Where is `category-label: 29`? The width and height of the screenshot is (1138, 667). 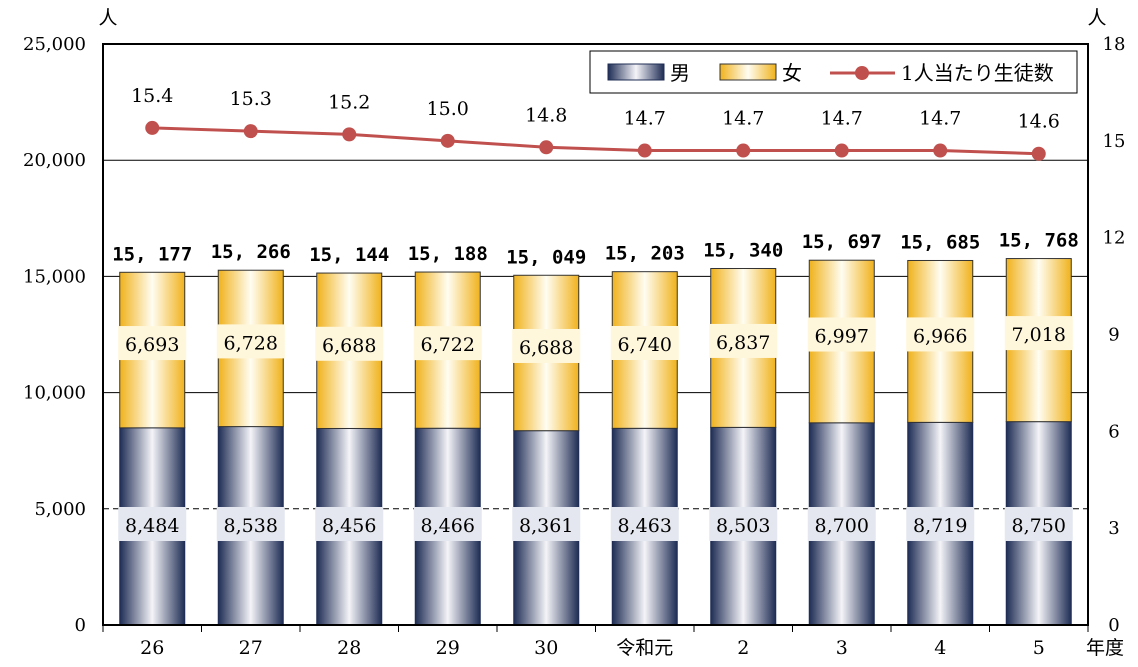 category-label: 29 is located at coordinates (448, 648).